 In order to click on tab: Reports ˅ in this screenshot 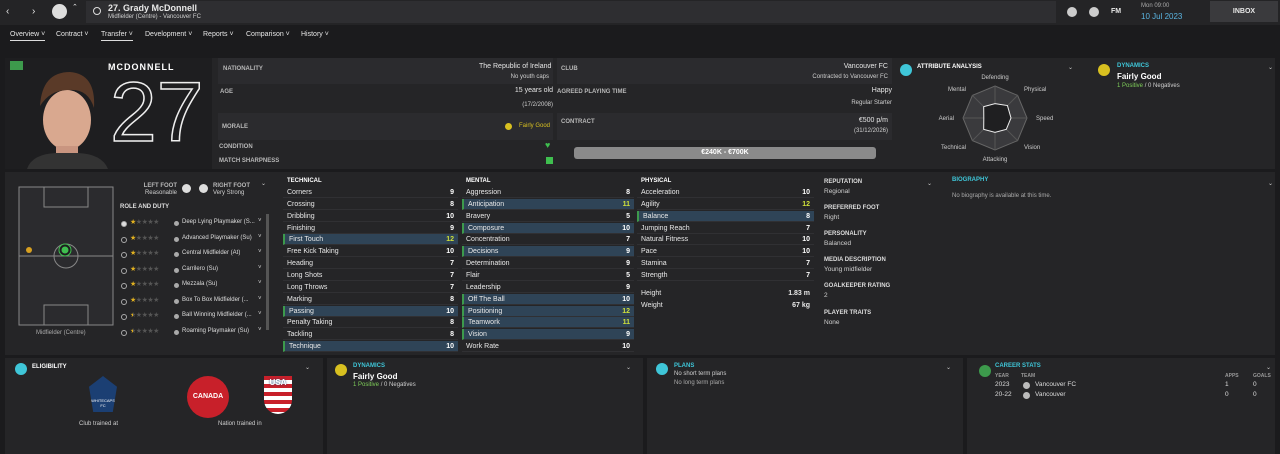, I will do `click(218, 34)`.